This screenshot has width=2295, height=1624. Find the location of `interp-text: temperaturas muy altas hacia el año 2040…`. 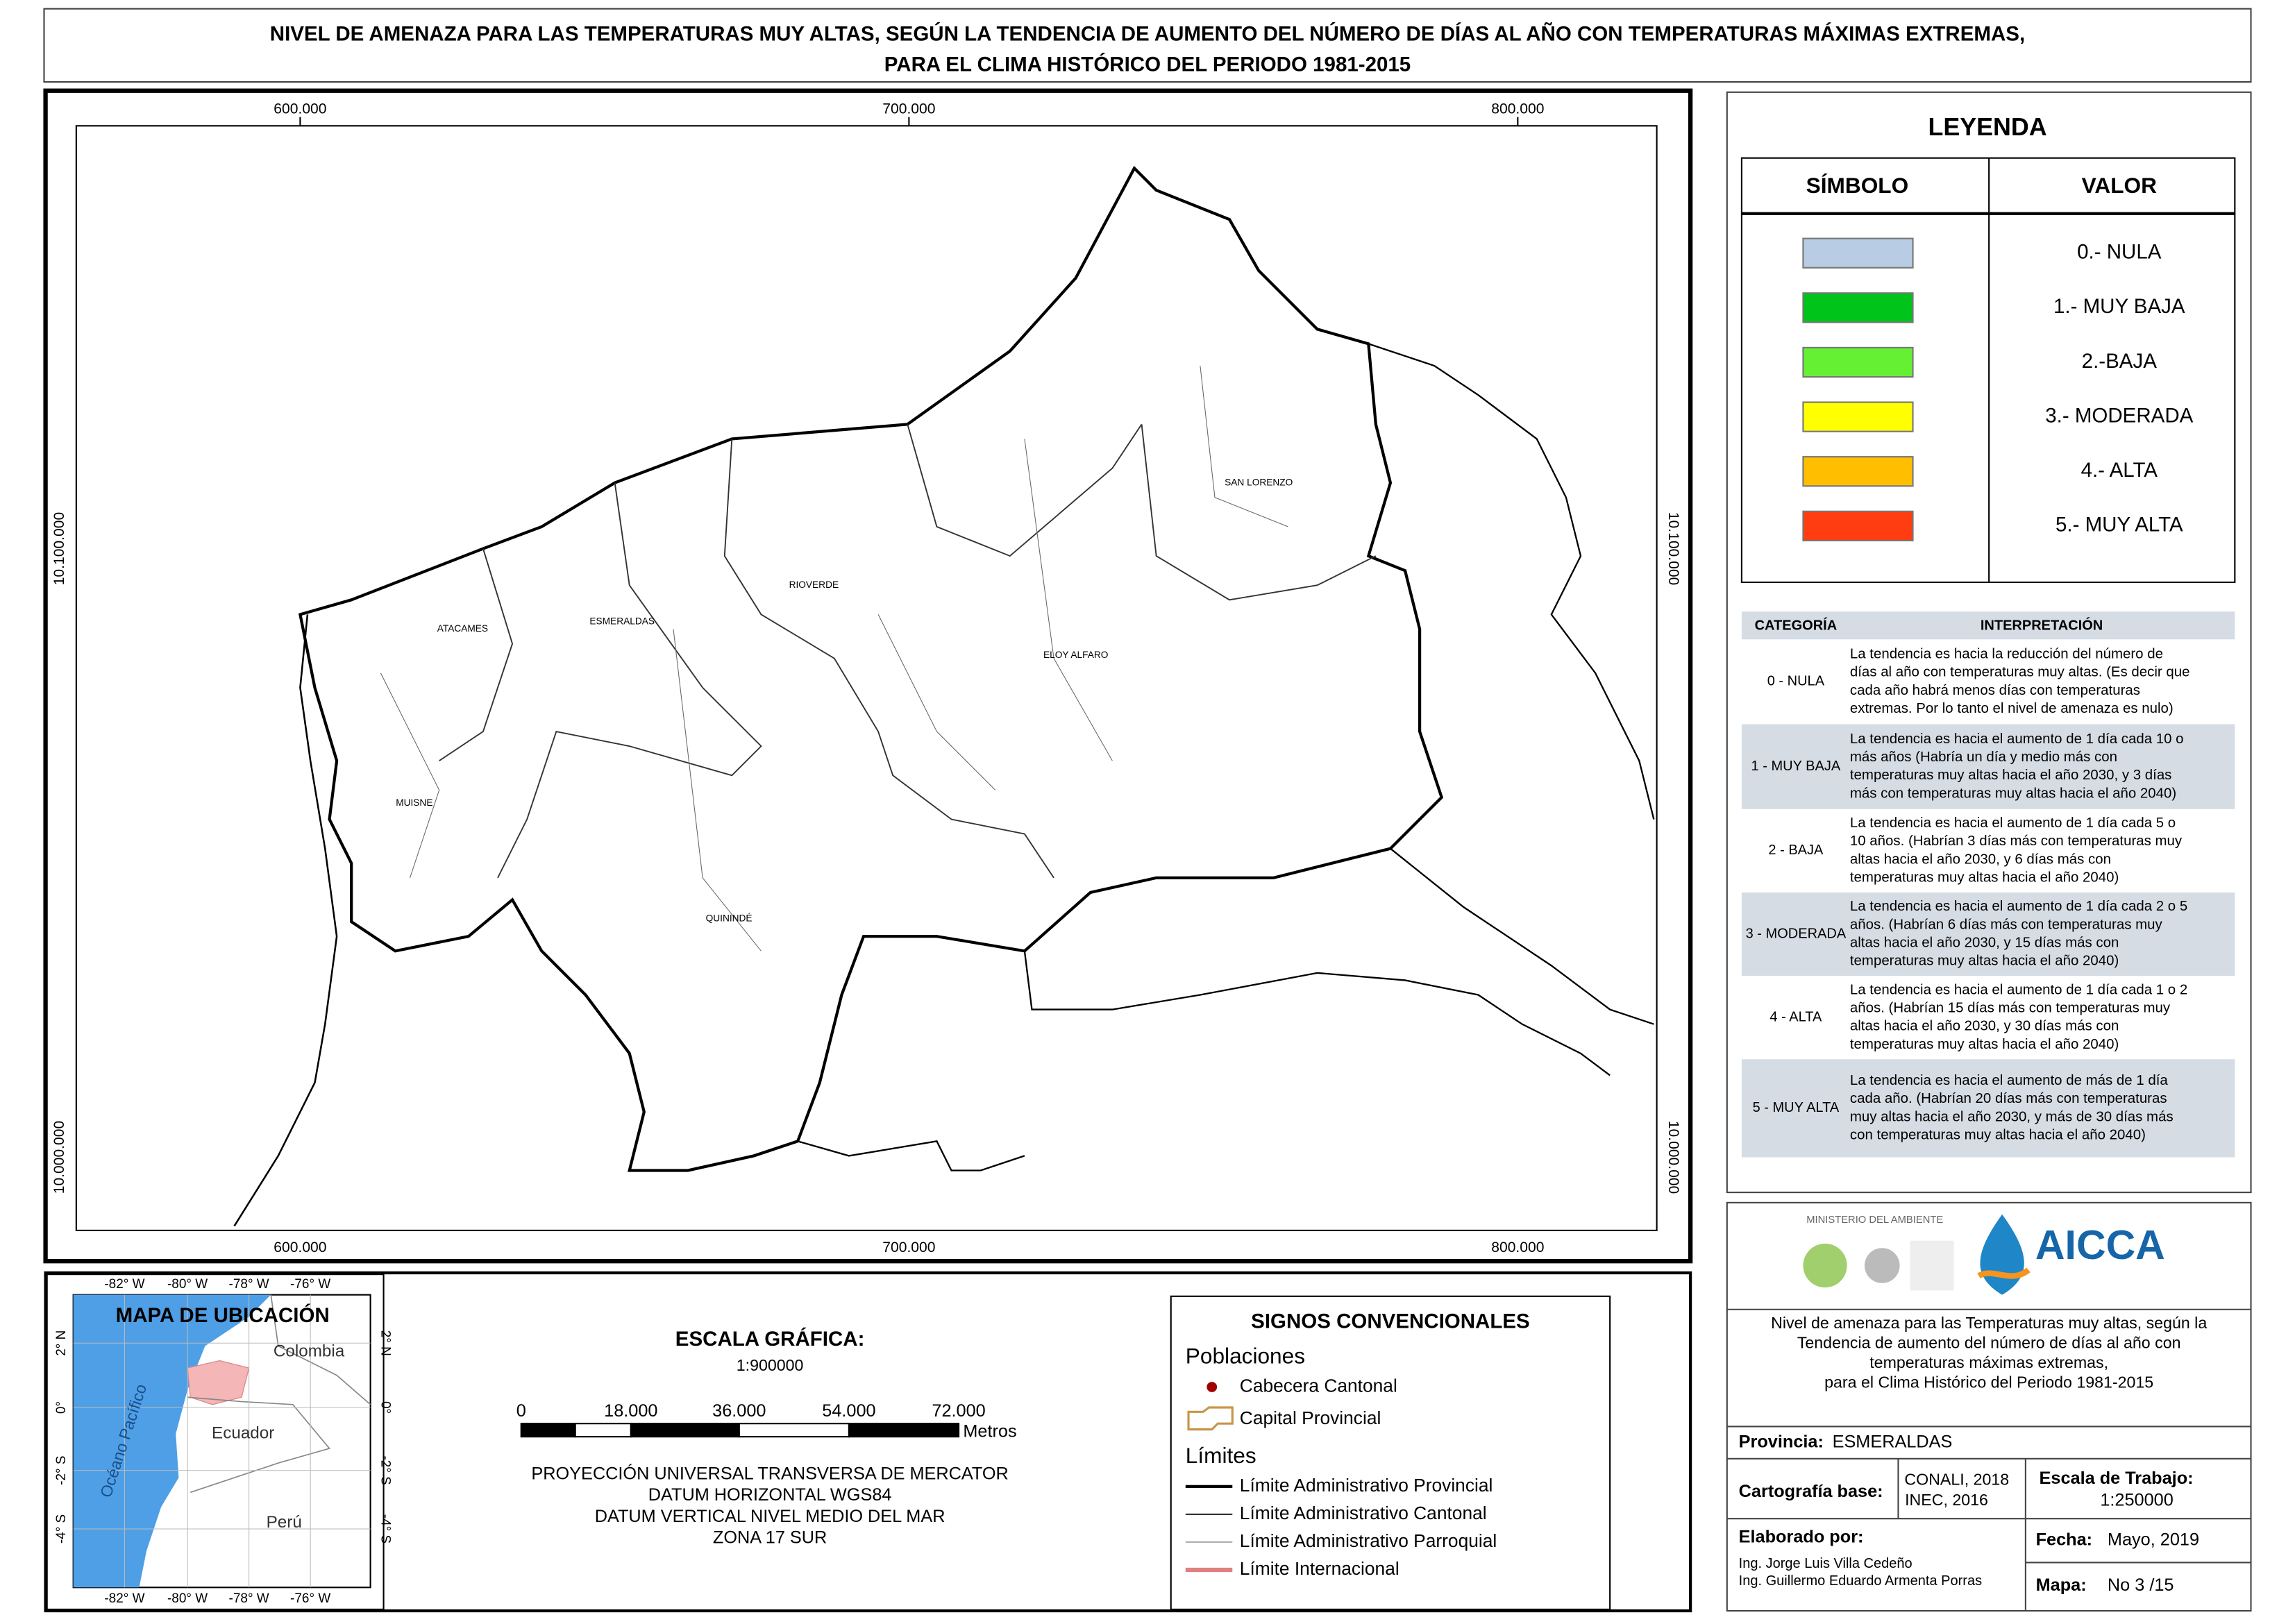

interp-text: temperaturas muy altas hacia el año 2040… is located at coordinates (1984, 877).